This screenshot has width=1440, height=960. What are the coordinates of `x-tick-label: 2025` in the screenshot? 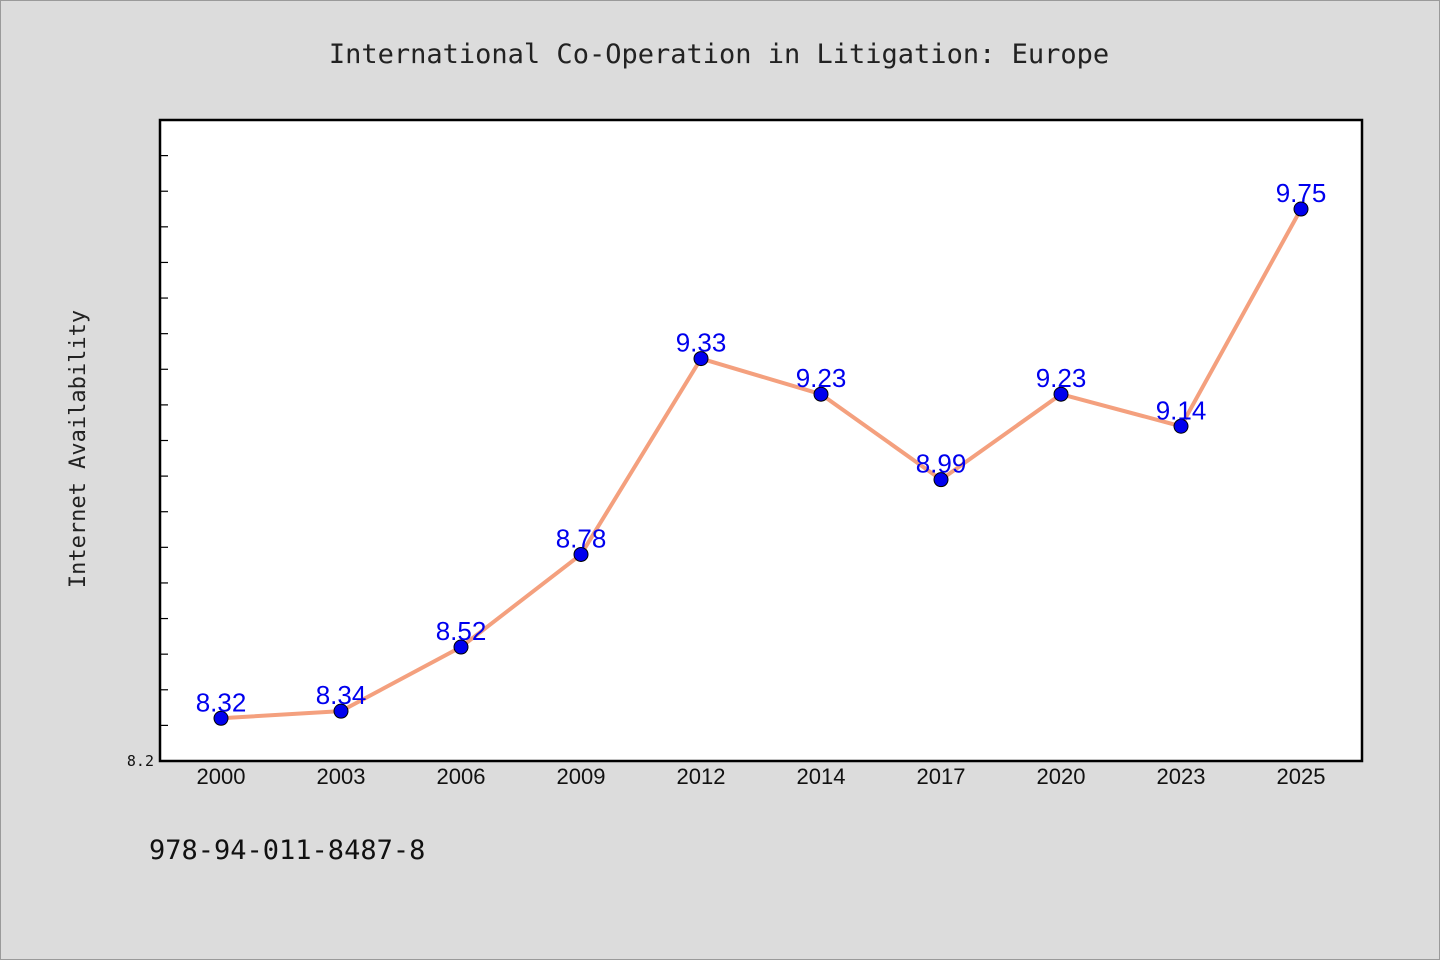 It's located at (1301, 776).